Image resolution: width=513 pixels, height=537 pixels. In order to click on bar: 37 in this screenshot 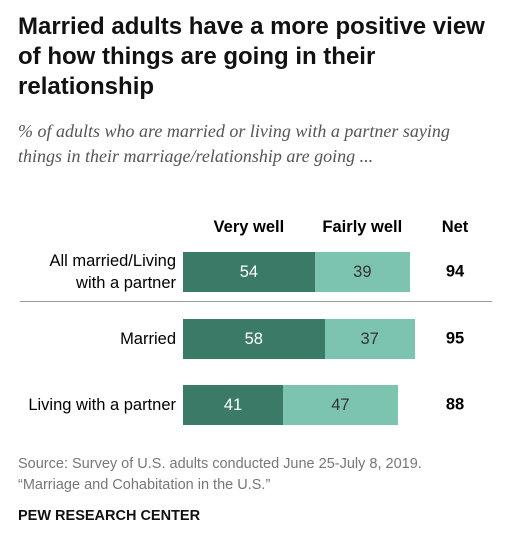, I will do `click(369, 339)`.